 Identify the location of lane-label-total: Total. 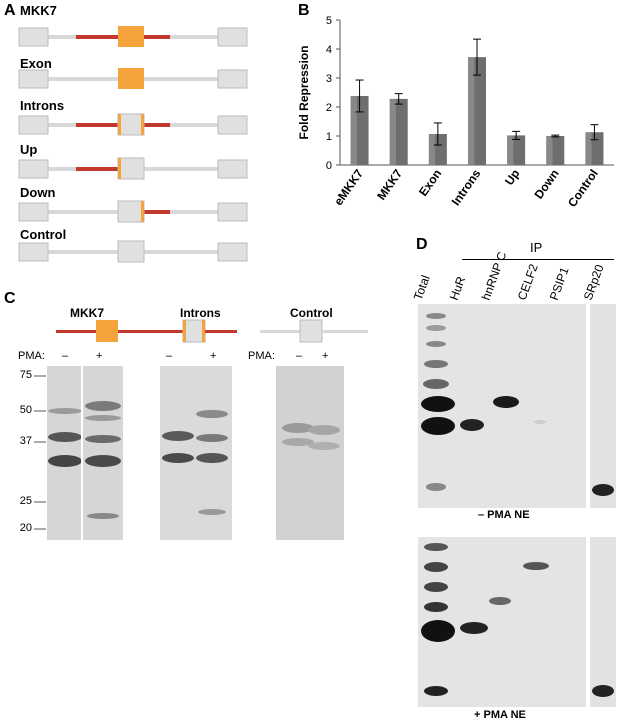
(421, 287).